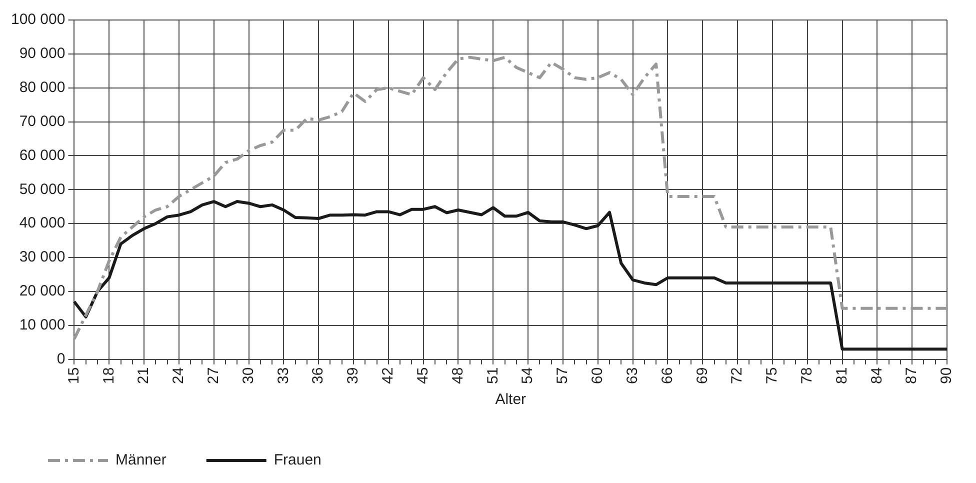 Image resolution: width=976 pixels, height=483 pixels. I want to click on legend-label: Männer, so click(141, 460).